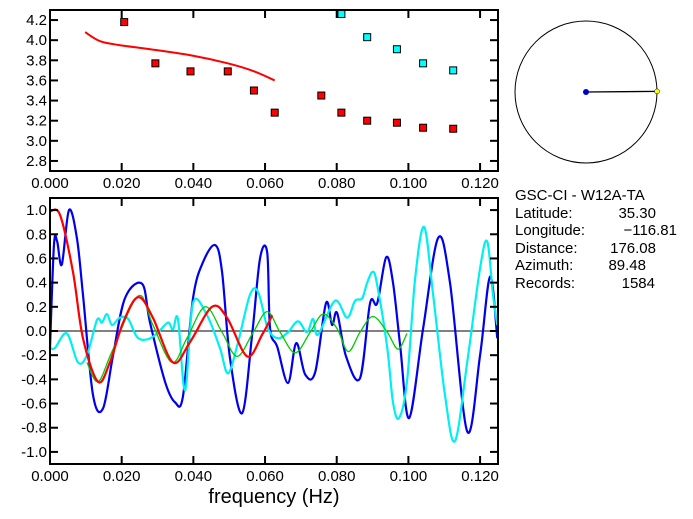 This screenshot has height=519, width=693. I want to click on y-tick-label: -0.6, so click(34, 404).